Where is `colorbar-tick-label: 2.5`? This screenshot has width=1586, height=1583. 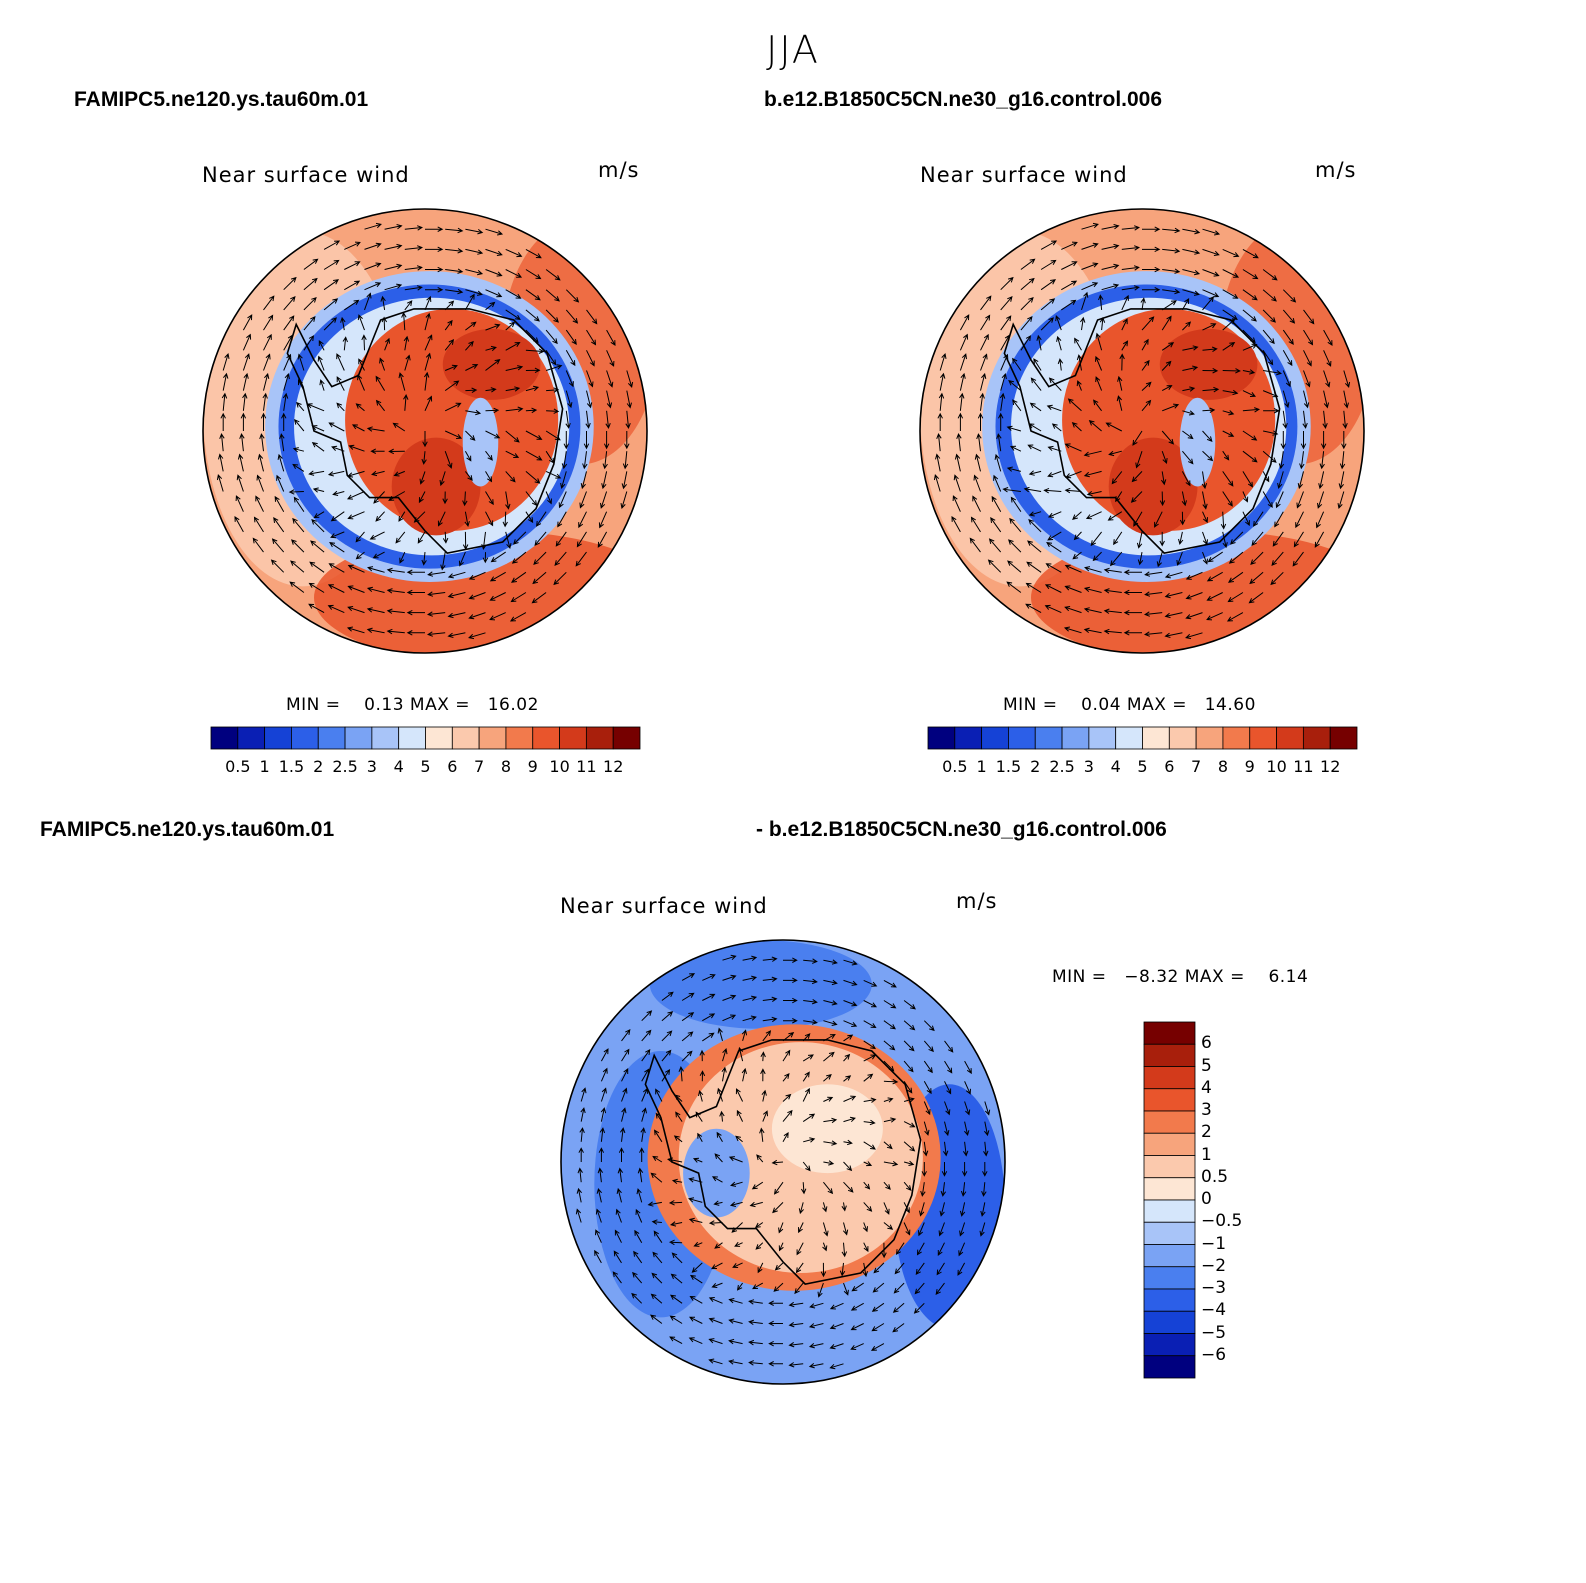 colorbar-tick-label: 2.5 is located at coordinates (1062, 766).